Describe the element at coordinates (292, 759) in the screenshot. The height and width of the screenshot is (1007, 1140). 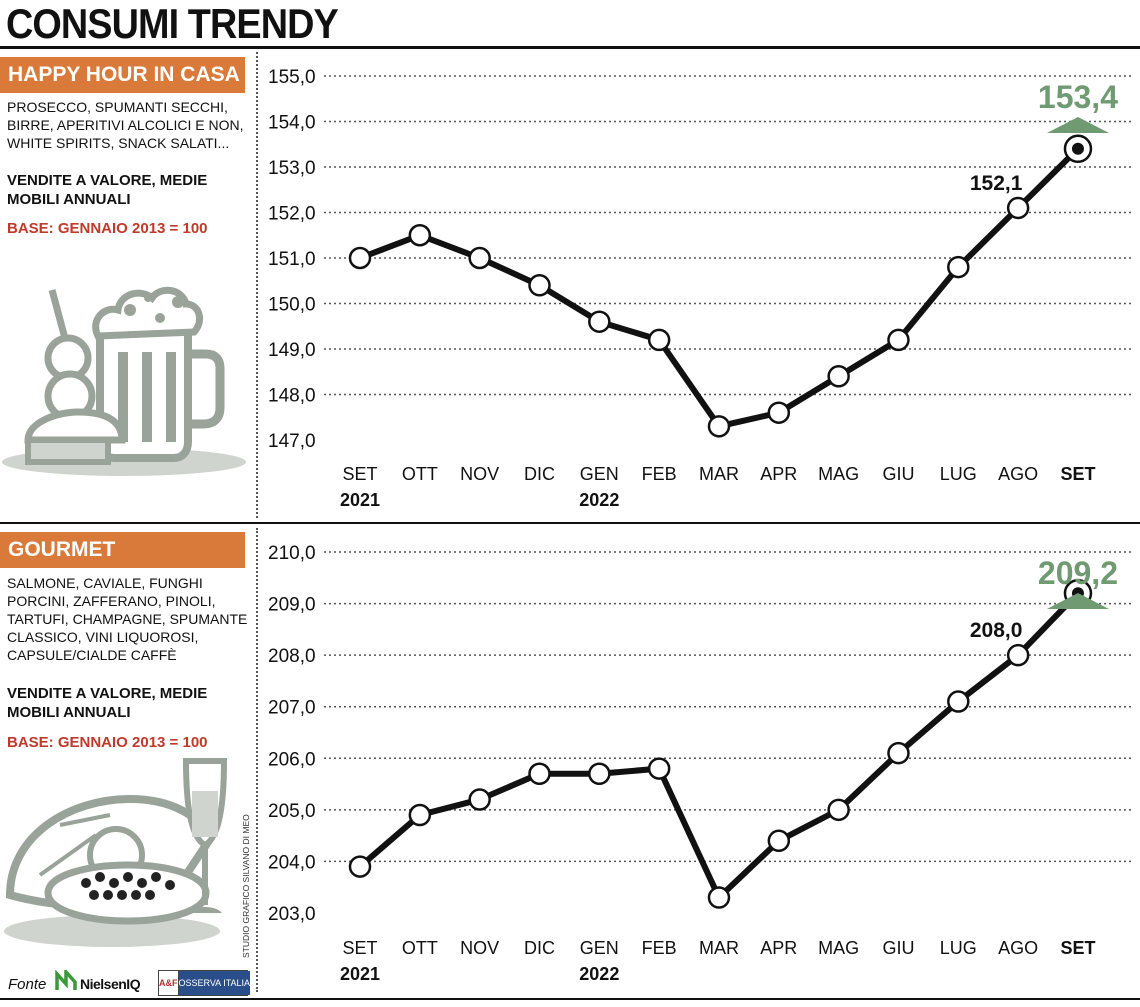
I see `y-tick-label: 206,0` at that location.